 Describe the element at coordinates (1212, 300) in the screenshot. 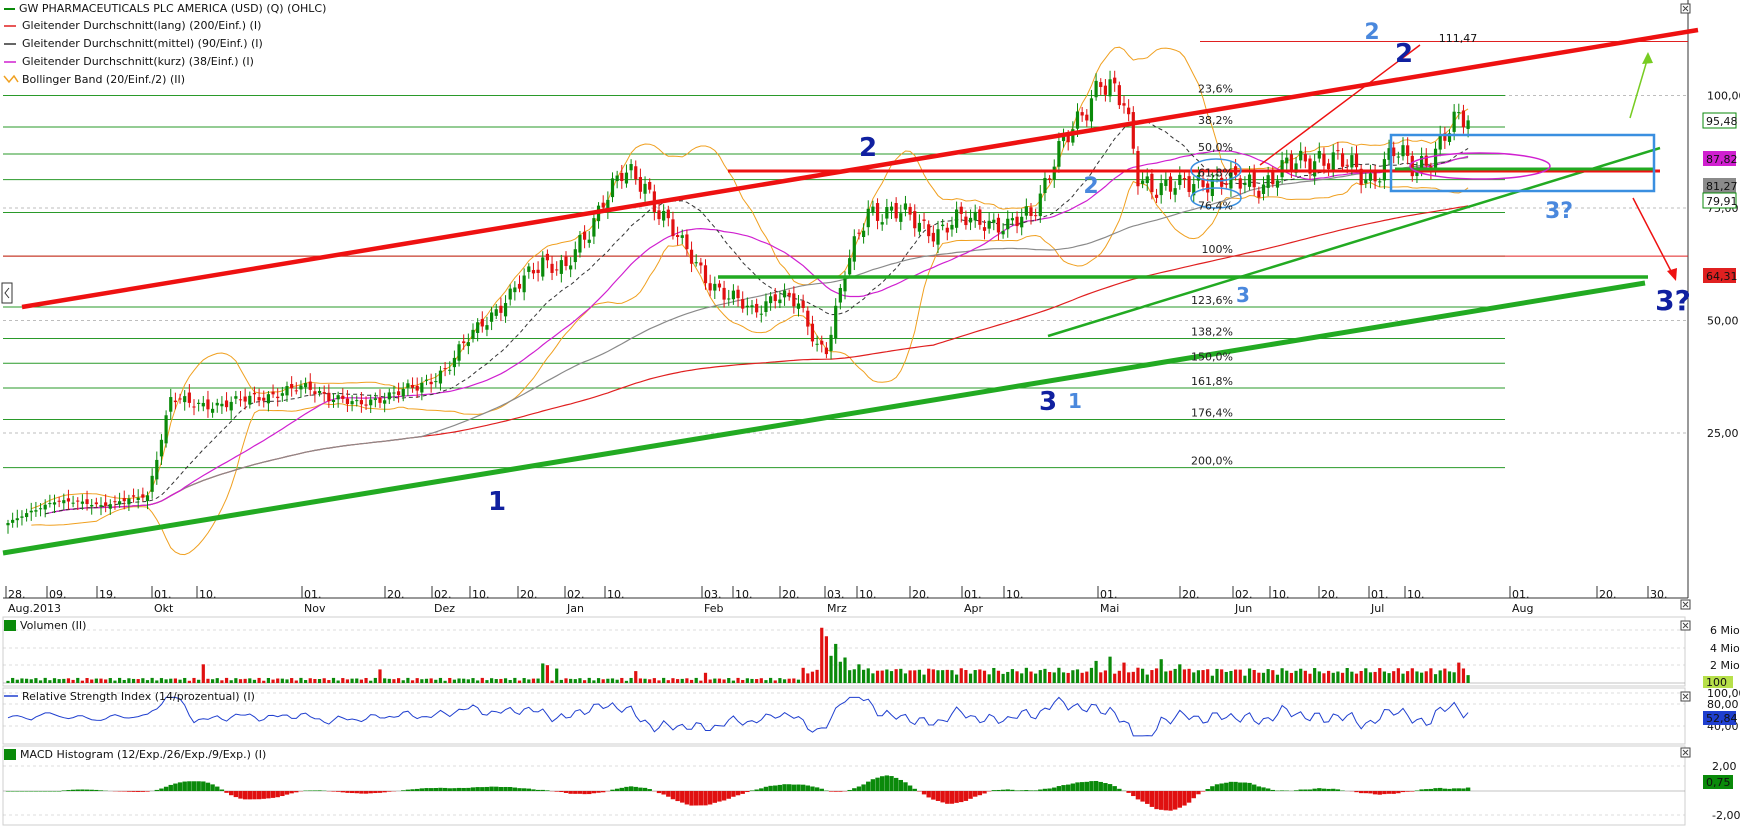

I see `fib-level-label: 123,6%` at that location.